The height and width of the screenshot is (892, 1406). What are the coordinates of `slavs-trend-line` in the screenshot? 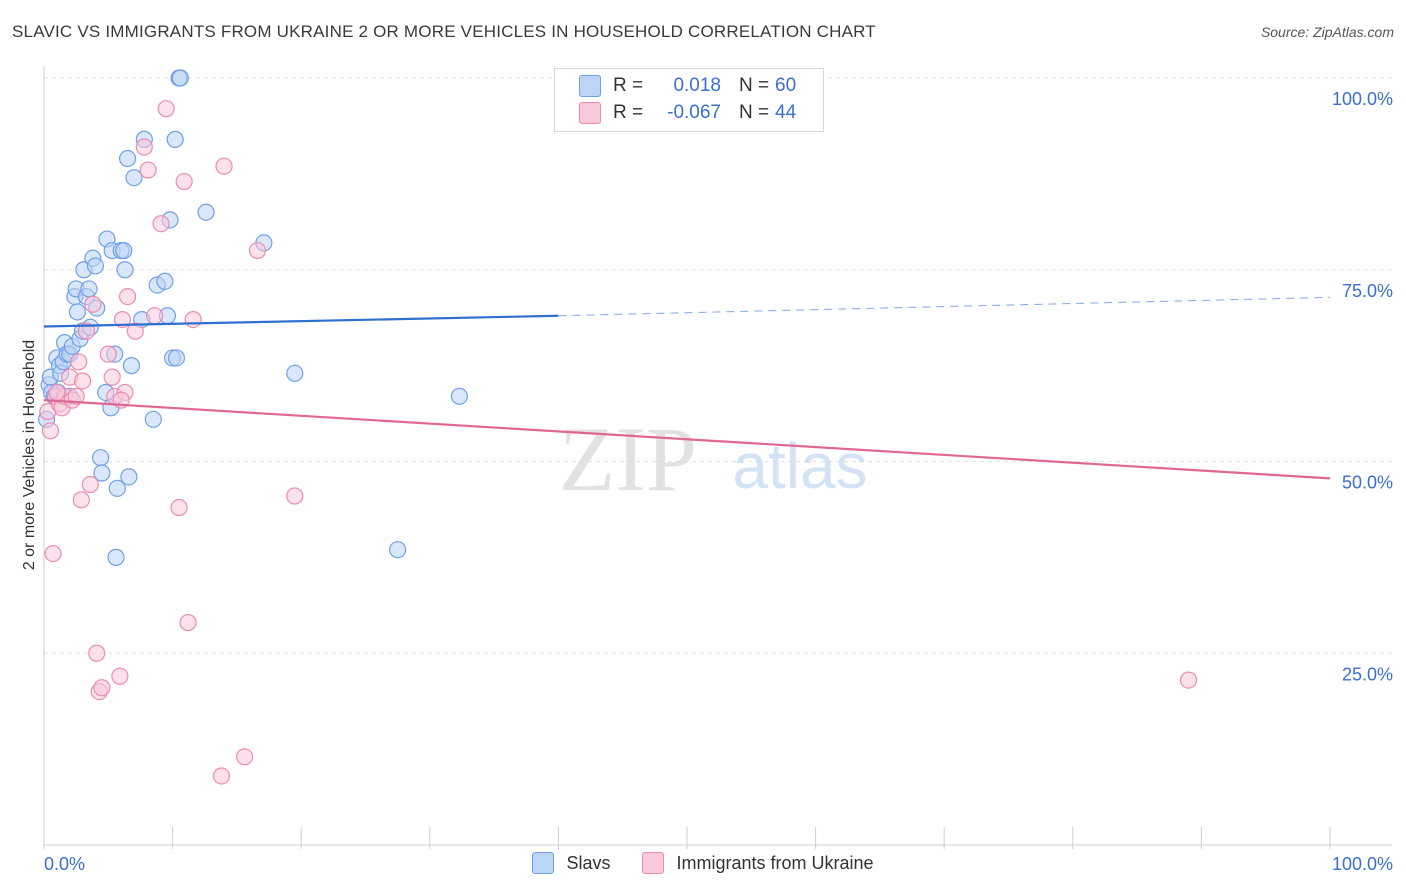 It's located at (301, 321).